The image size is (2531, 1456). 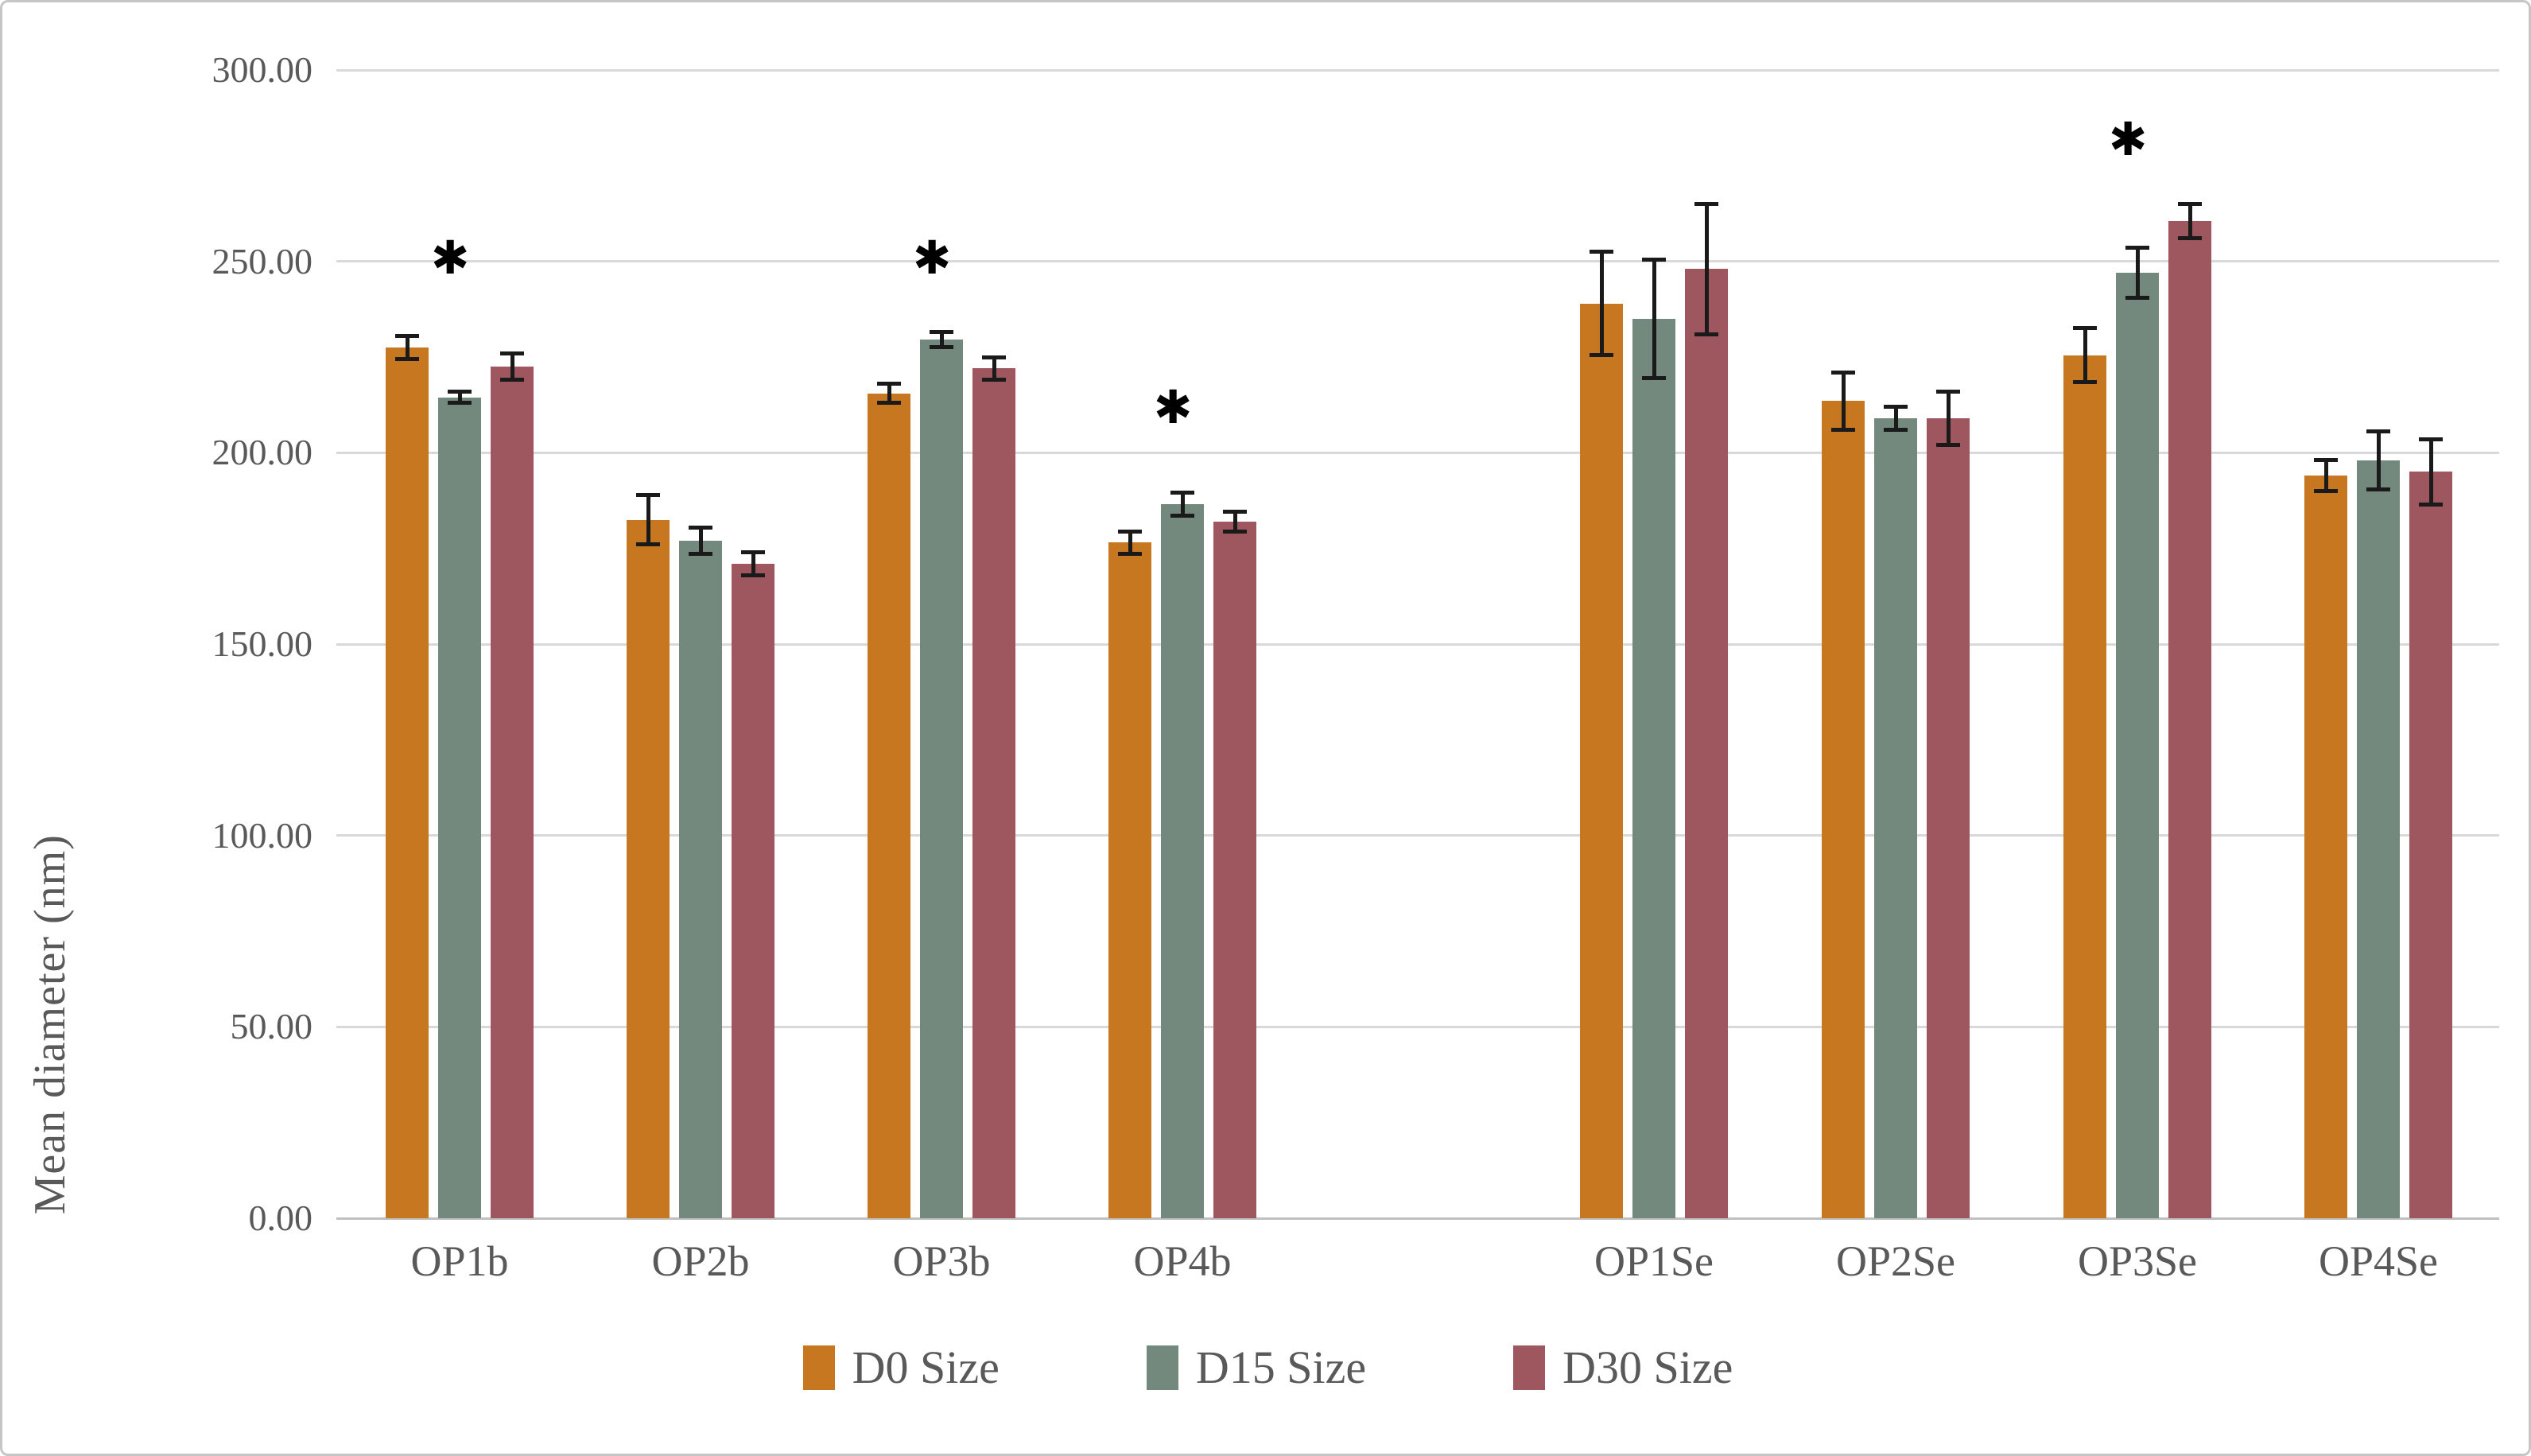 I want to click on bar-d15-size-op4se, so click(x=2378, y=839).